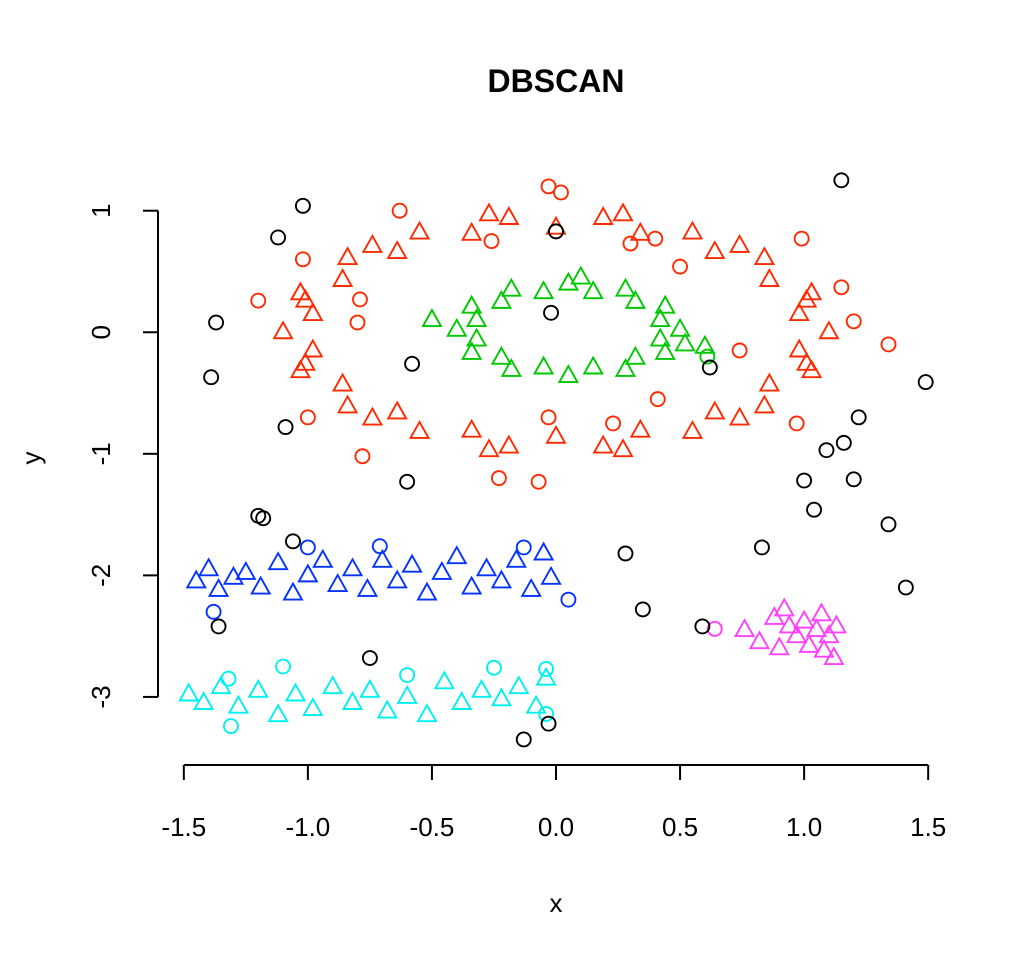  What do you see at coordinates (101, 453) in the screenshot?
I see `y-tick-label: -1` at bounding box center [101, 453].